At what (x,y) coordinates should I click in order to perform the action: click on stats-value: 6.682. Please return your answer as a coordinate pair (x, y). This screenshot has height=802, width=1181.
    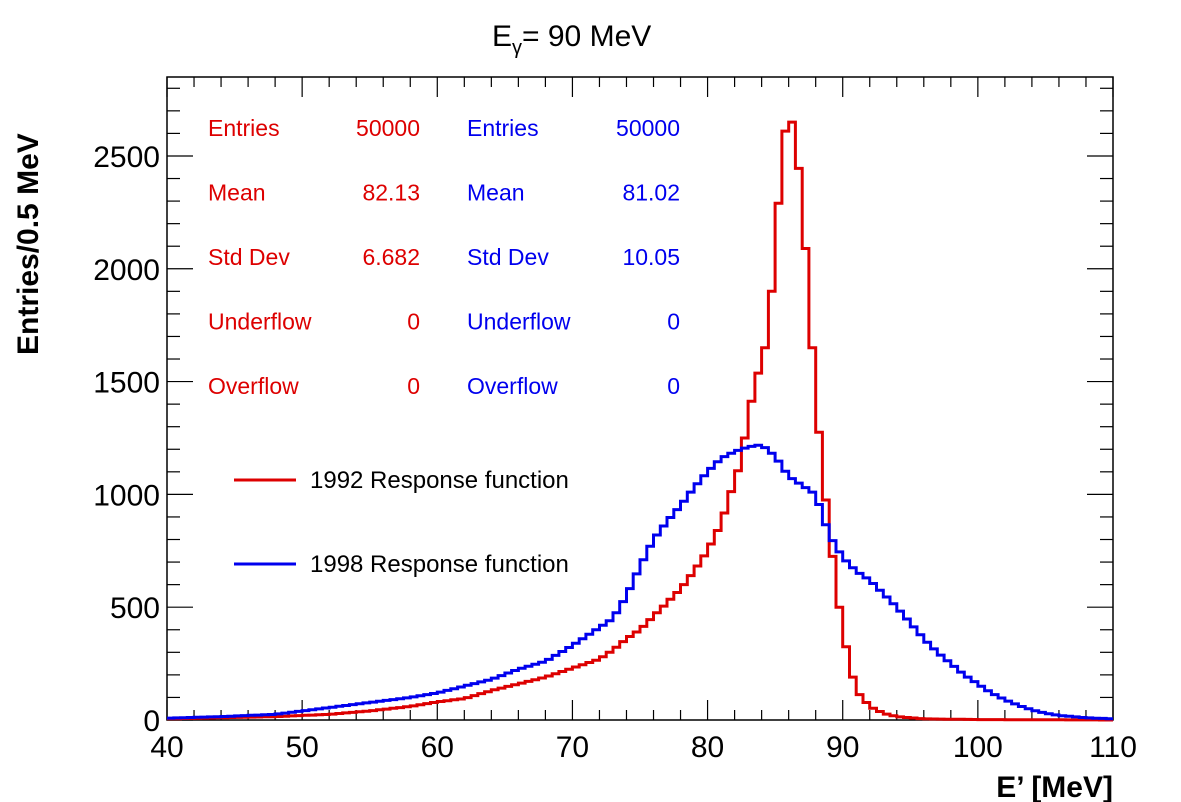
    Looking at the image, I should click on (391, 257).